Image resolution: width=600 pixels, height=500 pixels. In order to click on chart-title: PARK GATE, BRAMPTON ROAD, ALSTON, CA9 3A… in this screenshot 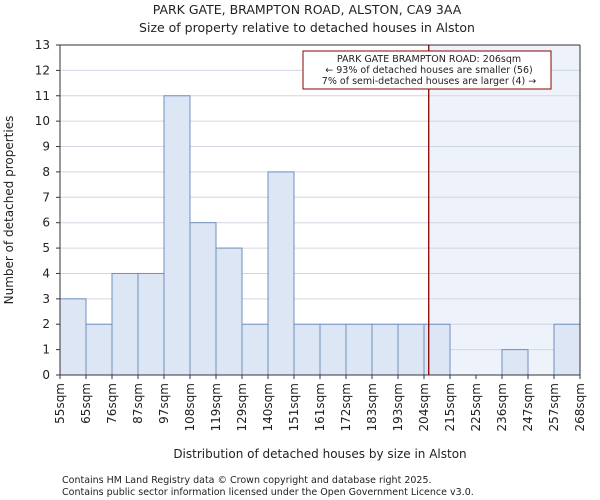, I will do `click(307, 9)`.